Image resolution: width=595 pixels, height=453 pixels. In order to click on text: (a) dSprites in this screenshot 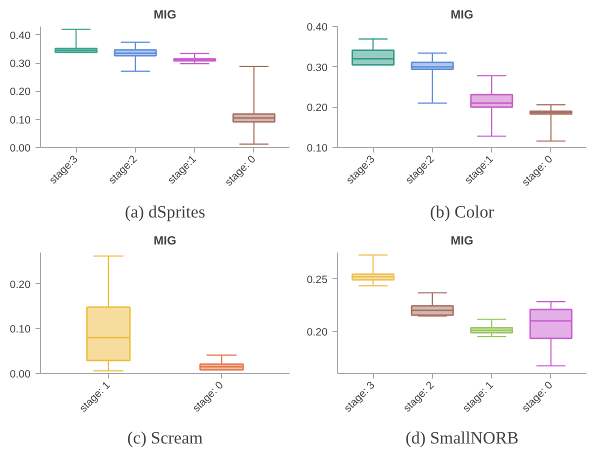, I will do `click(165, 212)`.